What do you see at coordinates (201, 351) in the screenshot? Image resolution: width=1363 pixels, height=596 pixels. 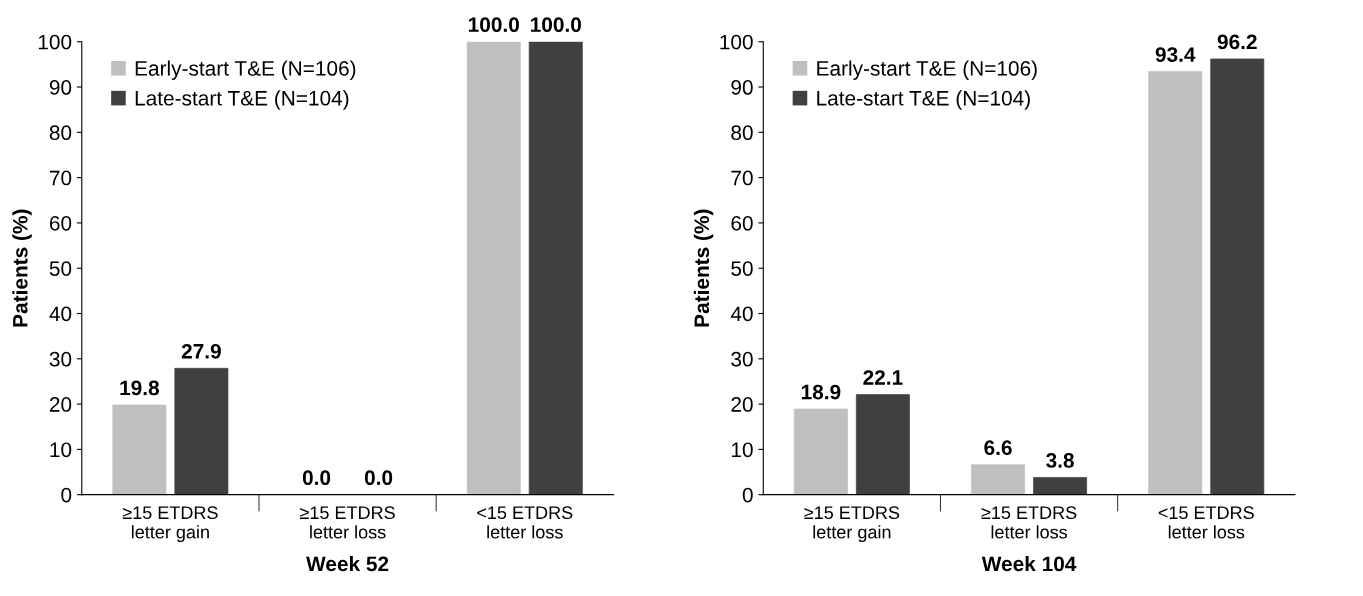 I see `data-label: 27.9` at bounding box center [201, 351].